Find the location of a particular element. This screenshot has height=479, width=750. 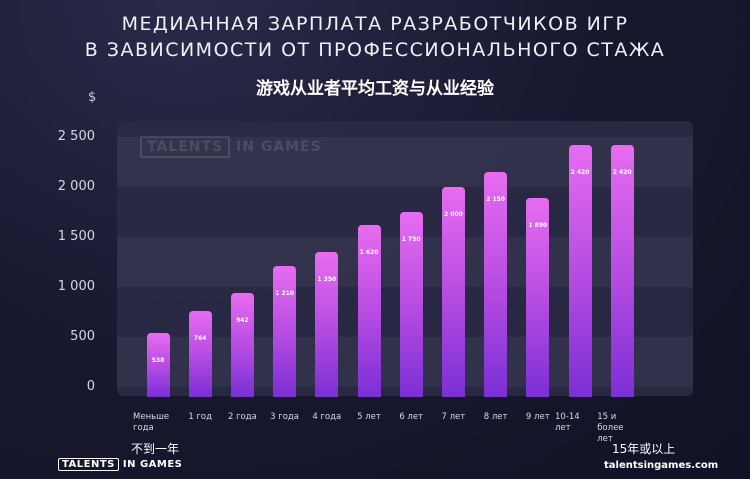

bar-value-label: 942 is located at coordinates (242, 320).